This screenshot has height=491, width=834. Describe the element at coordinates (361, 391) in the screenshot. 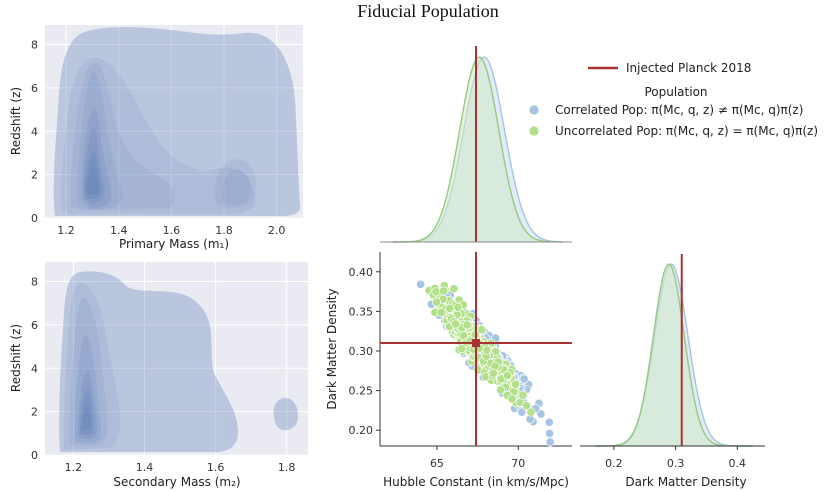

I see `scatter-ytick-label: 0.25` at that location.